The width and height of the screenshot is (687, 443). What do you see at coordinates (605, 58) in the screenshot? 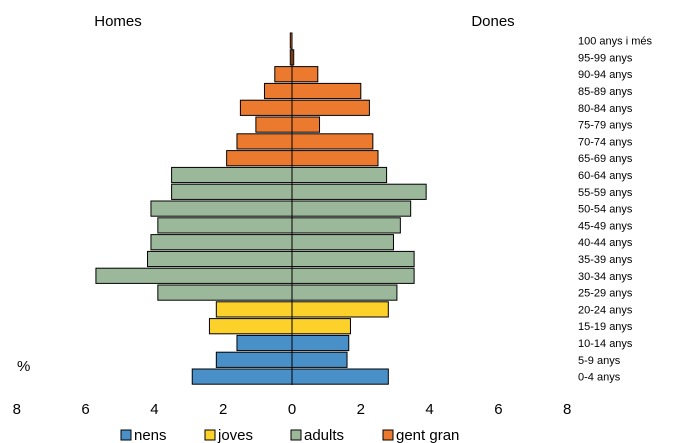
I see `age-label-19: 95-99 anys` at bounding box center [605, 58].